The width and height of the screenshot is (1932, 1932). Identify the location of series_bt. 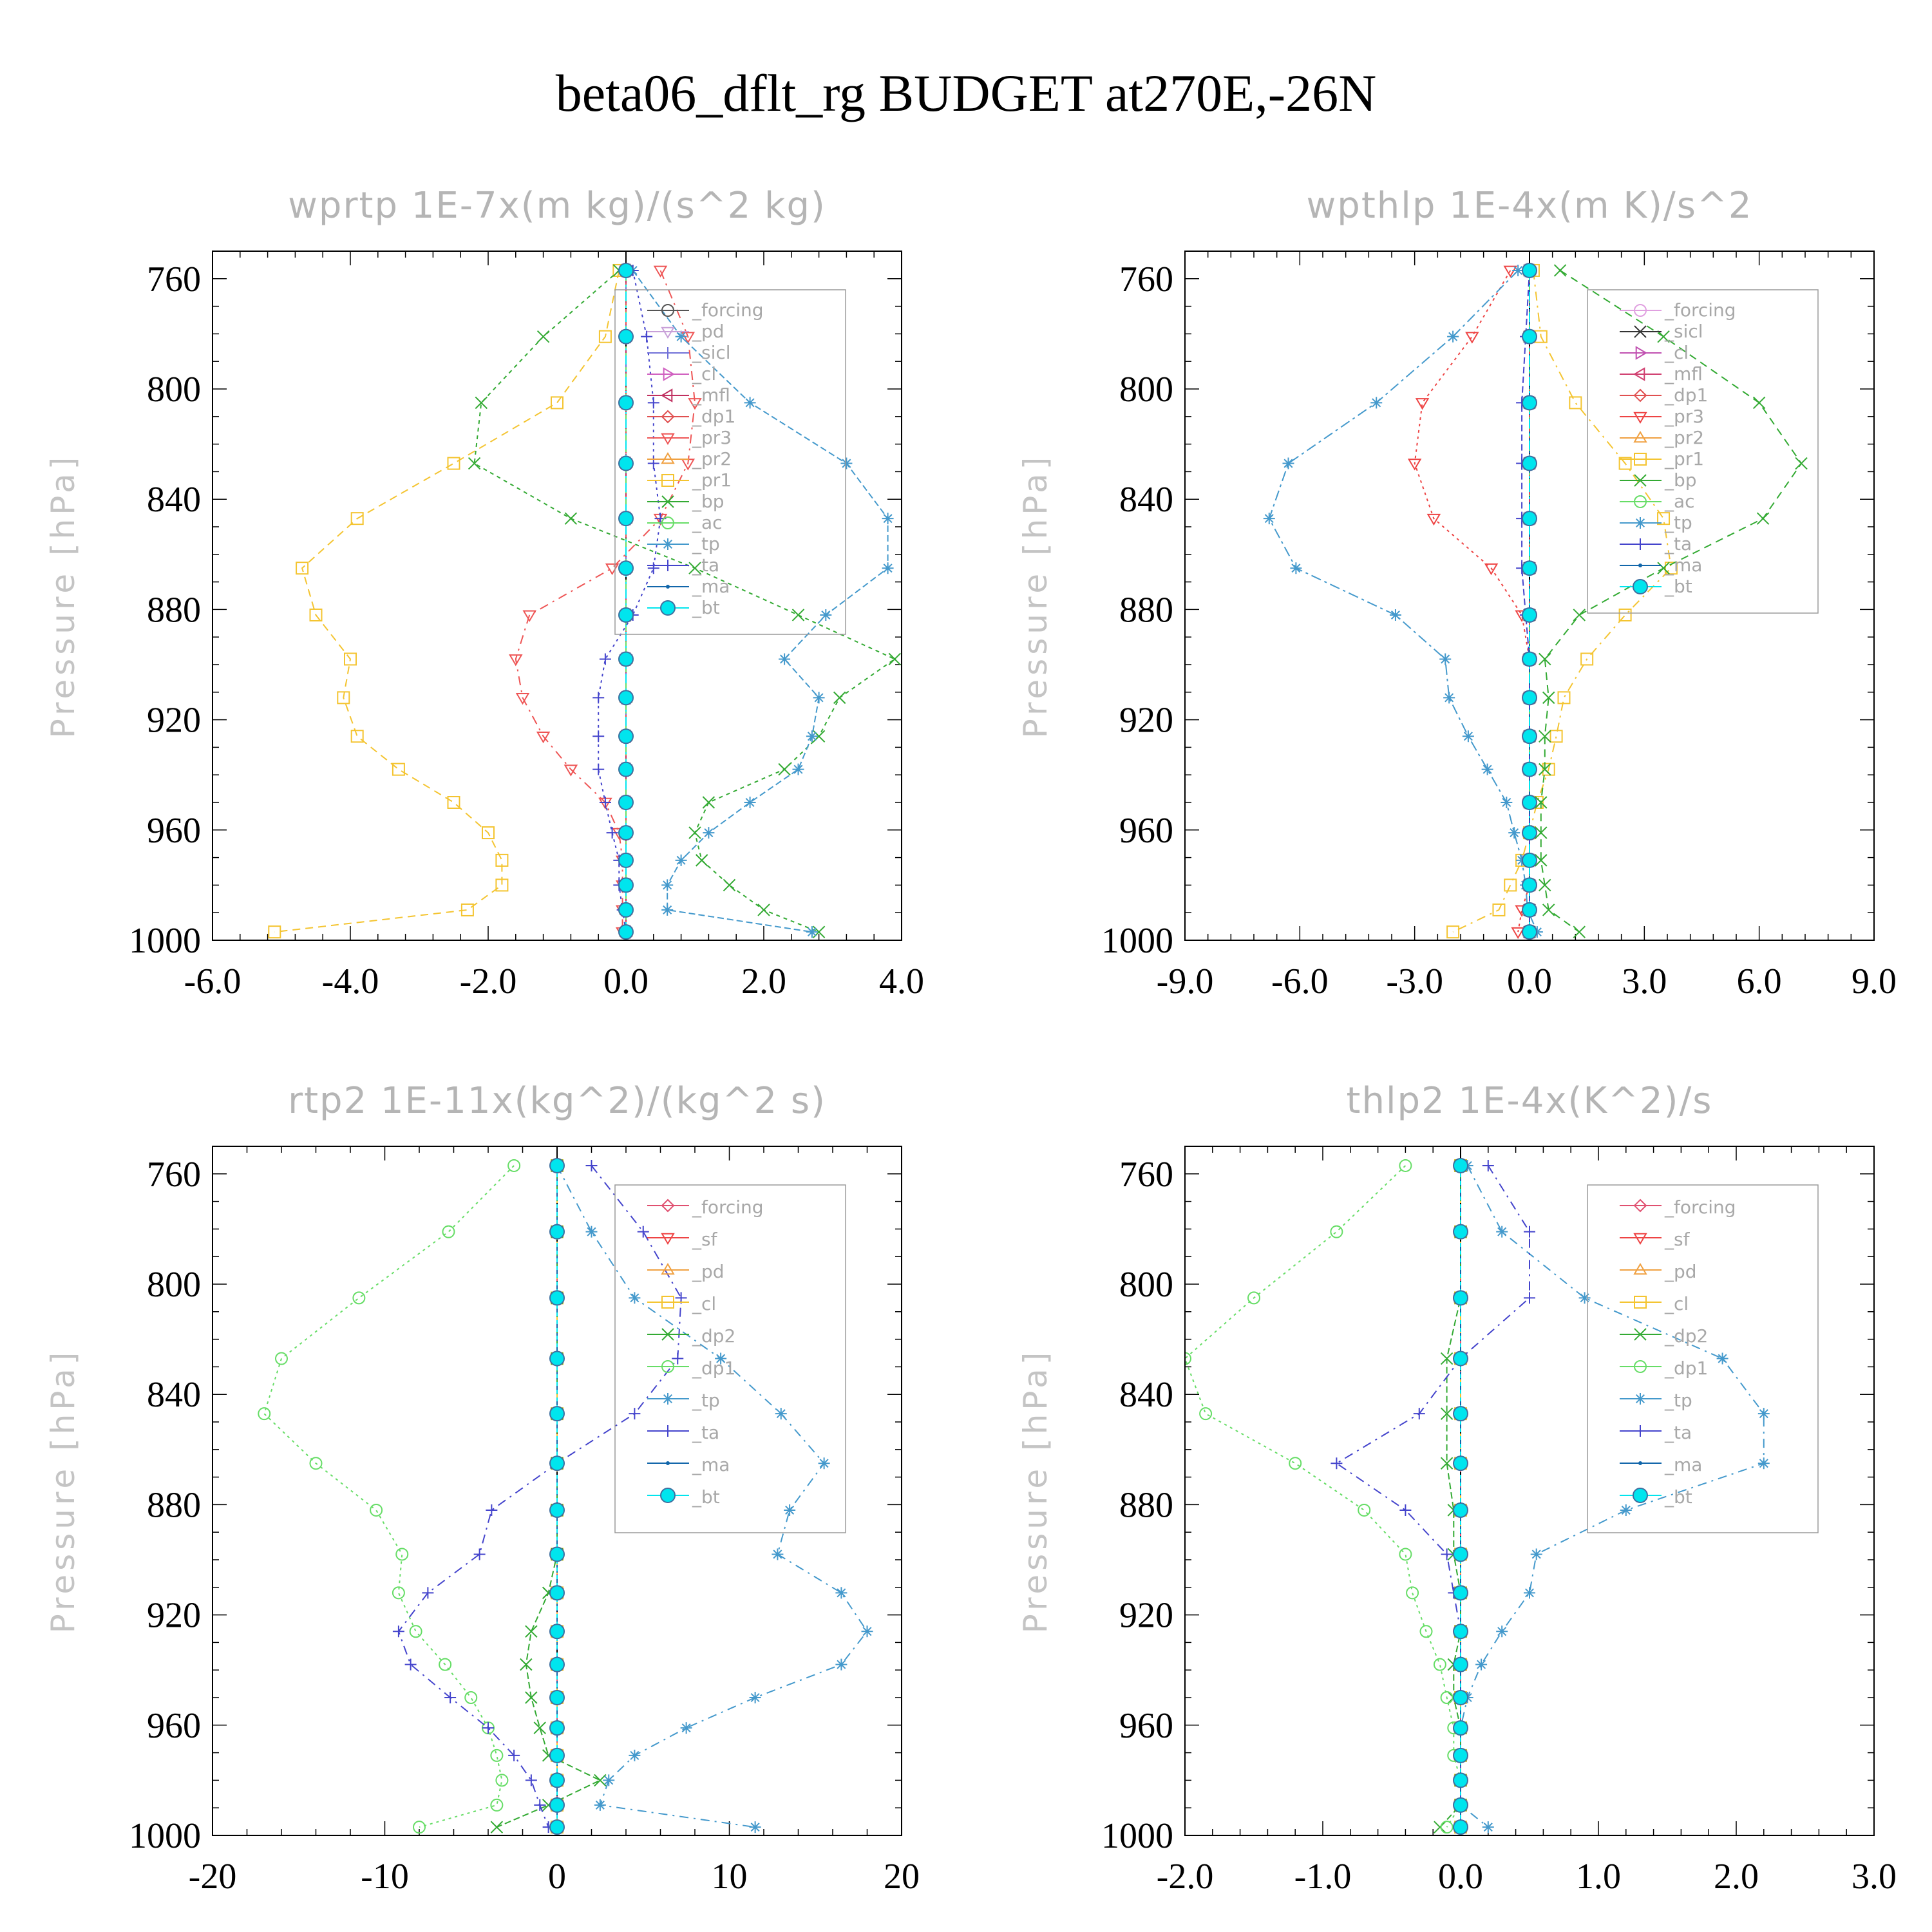
(1461, 1496).